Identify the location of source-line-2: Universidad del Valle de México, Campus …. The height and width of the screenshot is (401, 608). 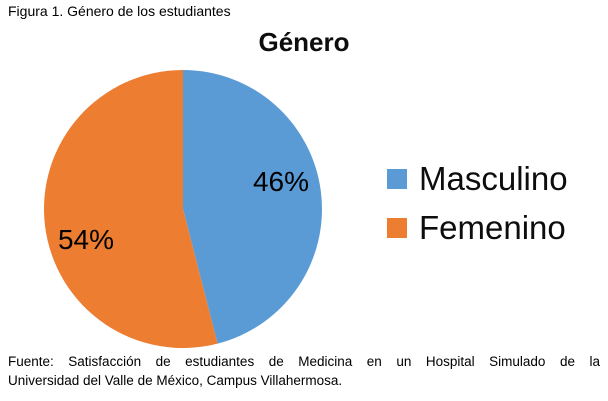
(175, 380).